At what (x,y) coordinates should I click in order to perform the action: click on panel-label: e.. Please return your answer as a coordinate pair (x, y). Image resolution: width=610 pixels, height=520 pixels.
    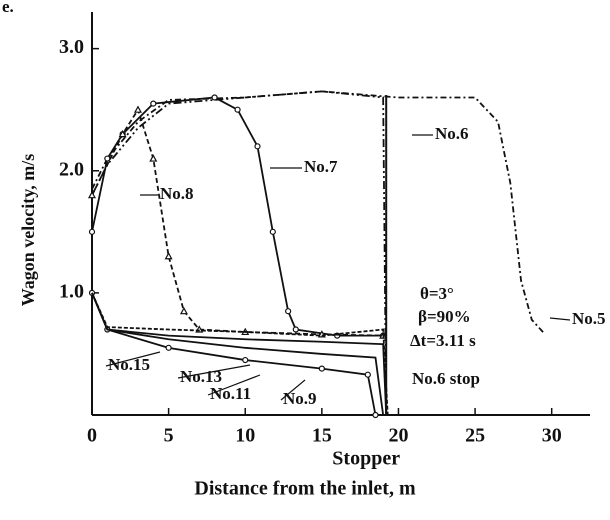
    Looking at the image, I should click on (8, 8).